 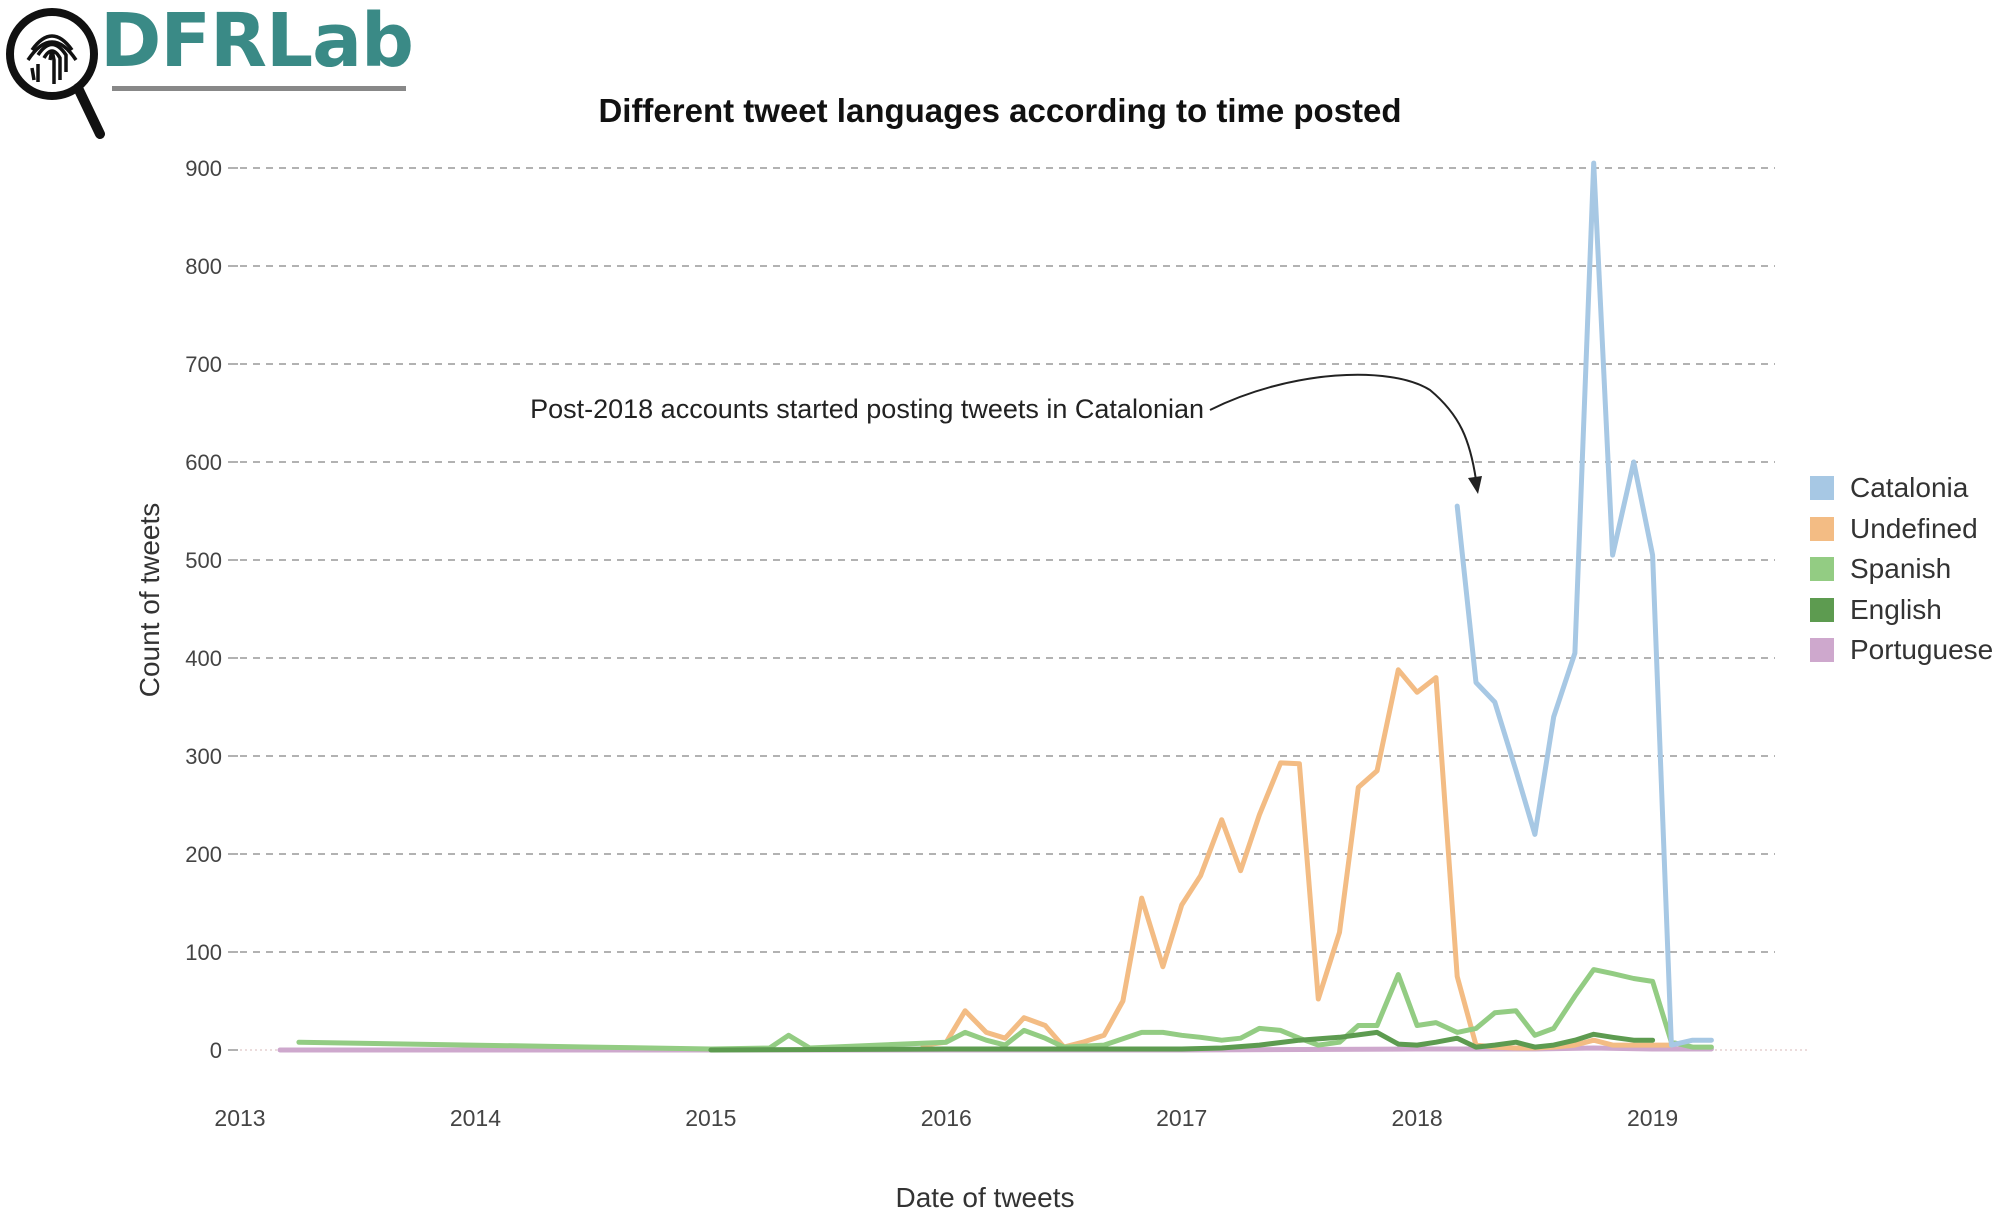 What do you see at coordinates (203, 266) in the screenshot?
I see `y-tick-label: 800` at bounding box center [203, 266].